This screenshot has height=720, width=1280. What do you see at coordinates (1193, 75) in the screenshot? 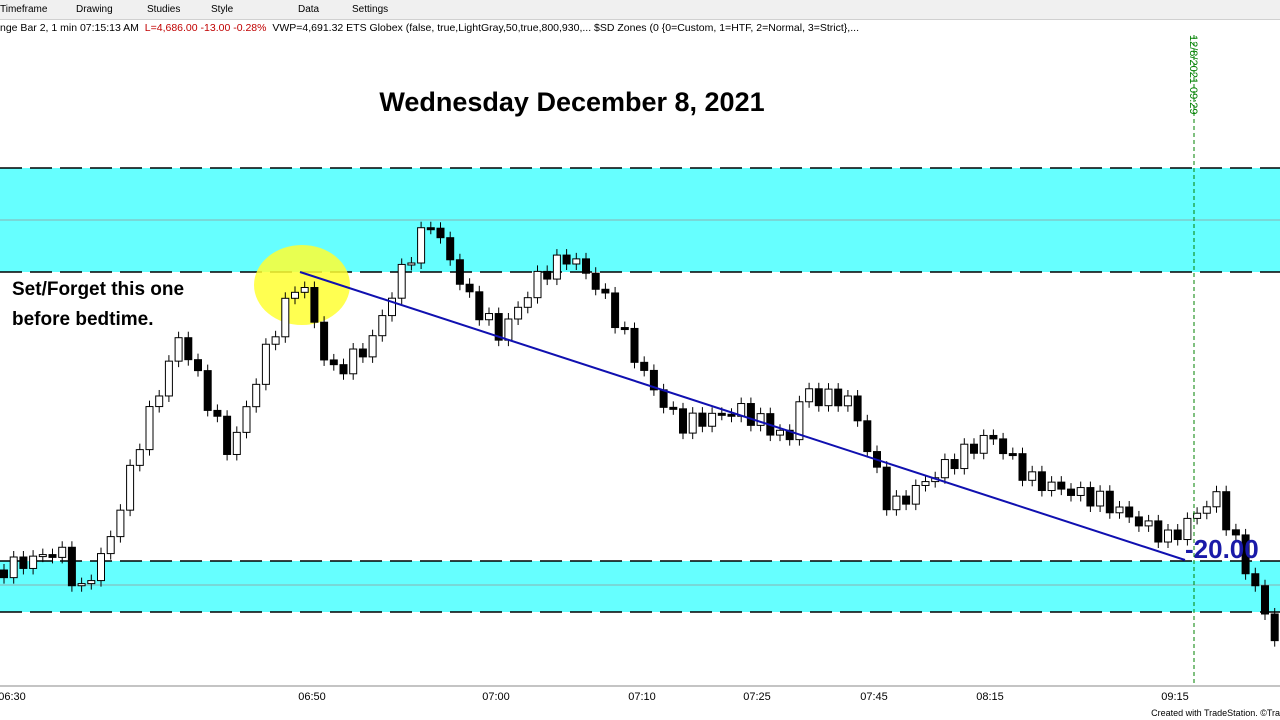
I see `session-label: 12/8/2021 09:29` at bounding box center [1193, 75].